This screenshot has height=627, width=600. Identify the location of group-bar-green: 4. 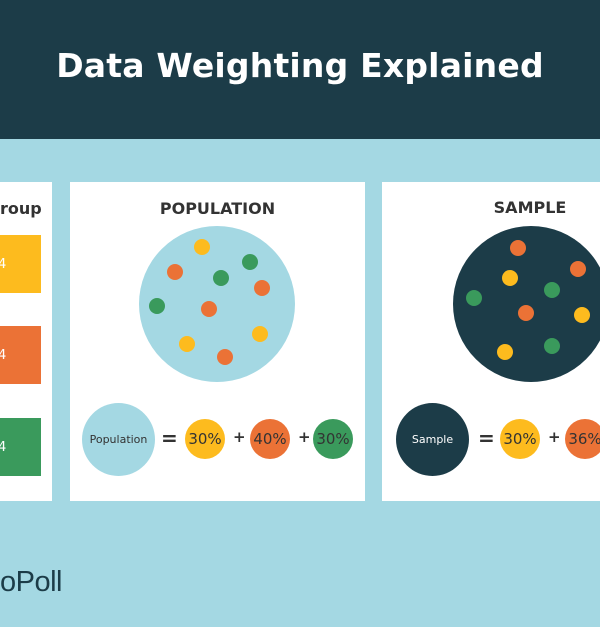
(20, 447).